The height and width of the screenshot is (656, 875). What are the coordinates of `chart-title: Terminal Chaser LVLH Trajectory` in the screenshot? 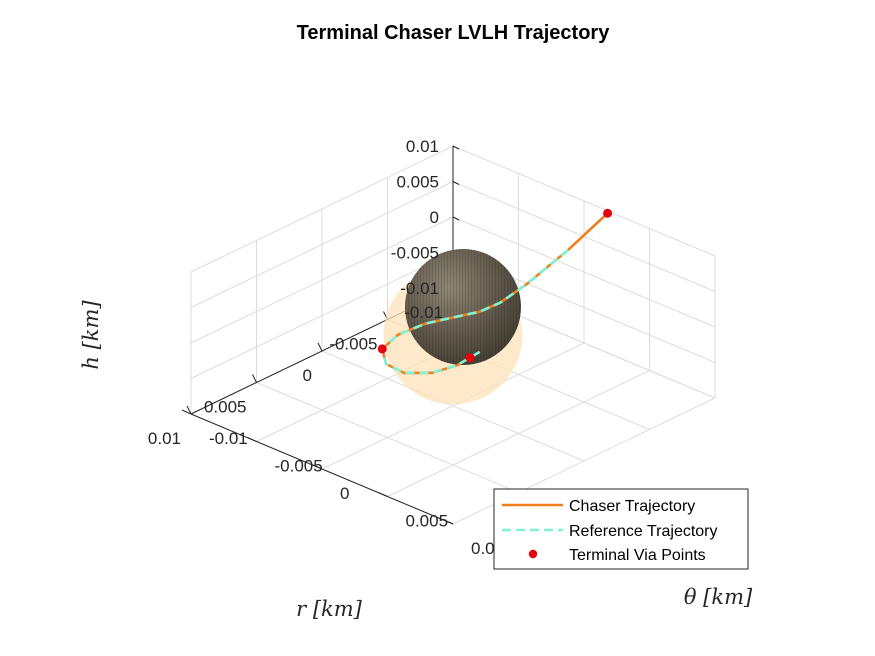 It's located at (454, 33).